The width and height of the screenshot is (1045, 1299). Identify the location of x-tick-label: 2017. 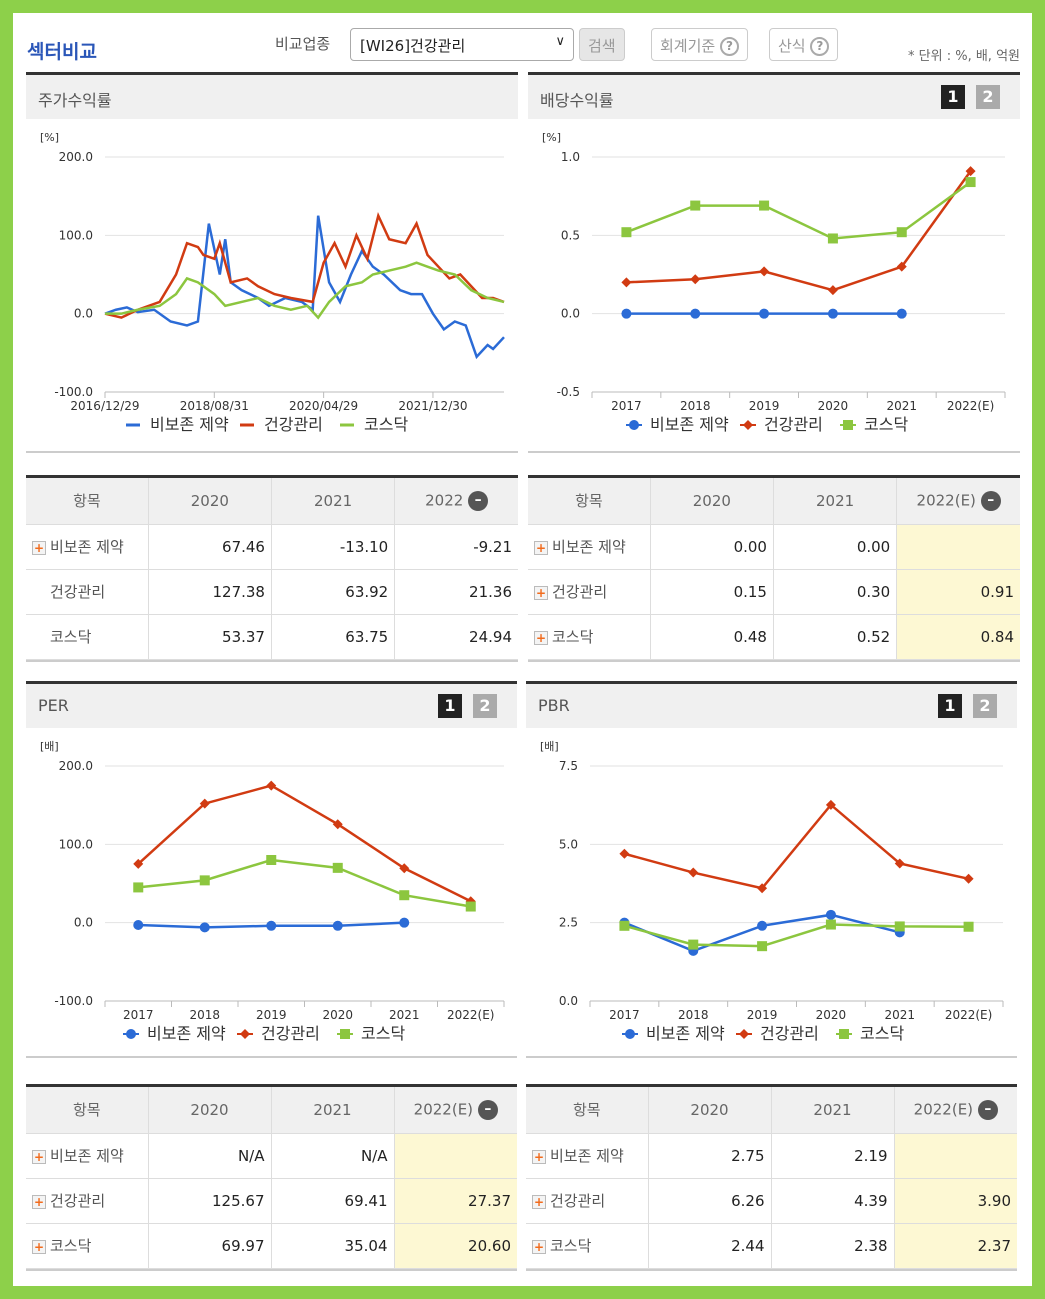
(626, 406).